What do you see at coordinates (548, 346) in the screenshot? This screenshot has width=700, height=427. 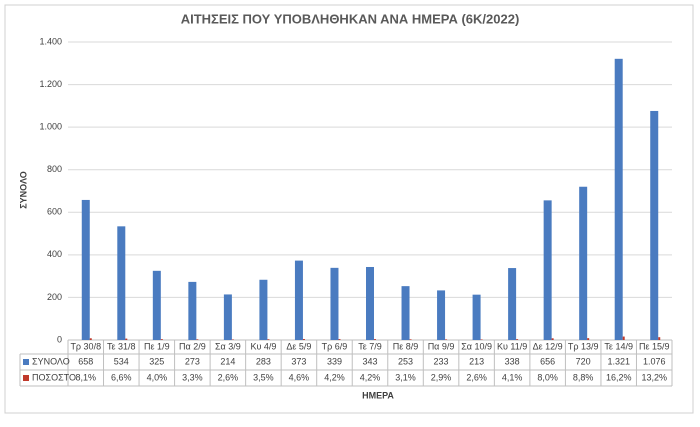 I see `x-tick-label: Δε 12/9` at bounding box center [548, 346].